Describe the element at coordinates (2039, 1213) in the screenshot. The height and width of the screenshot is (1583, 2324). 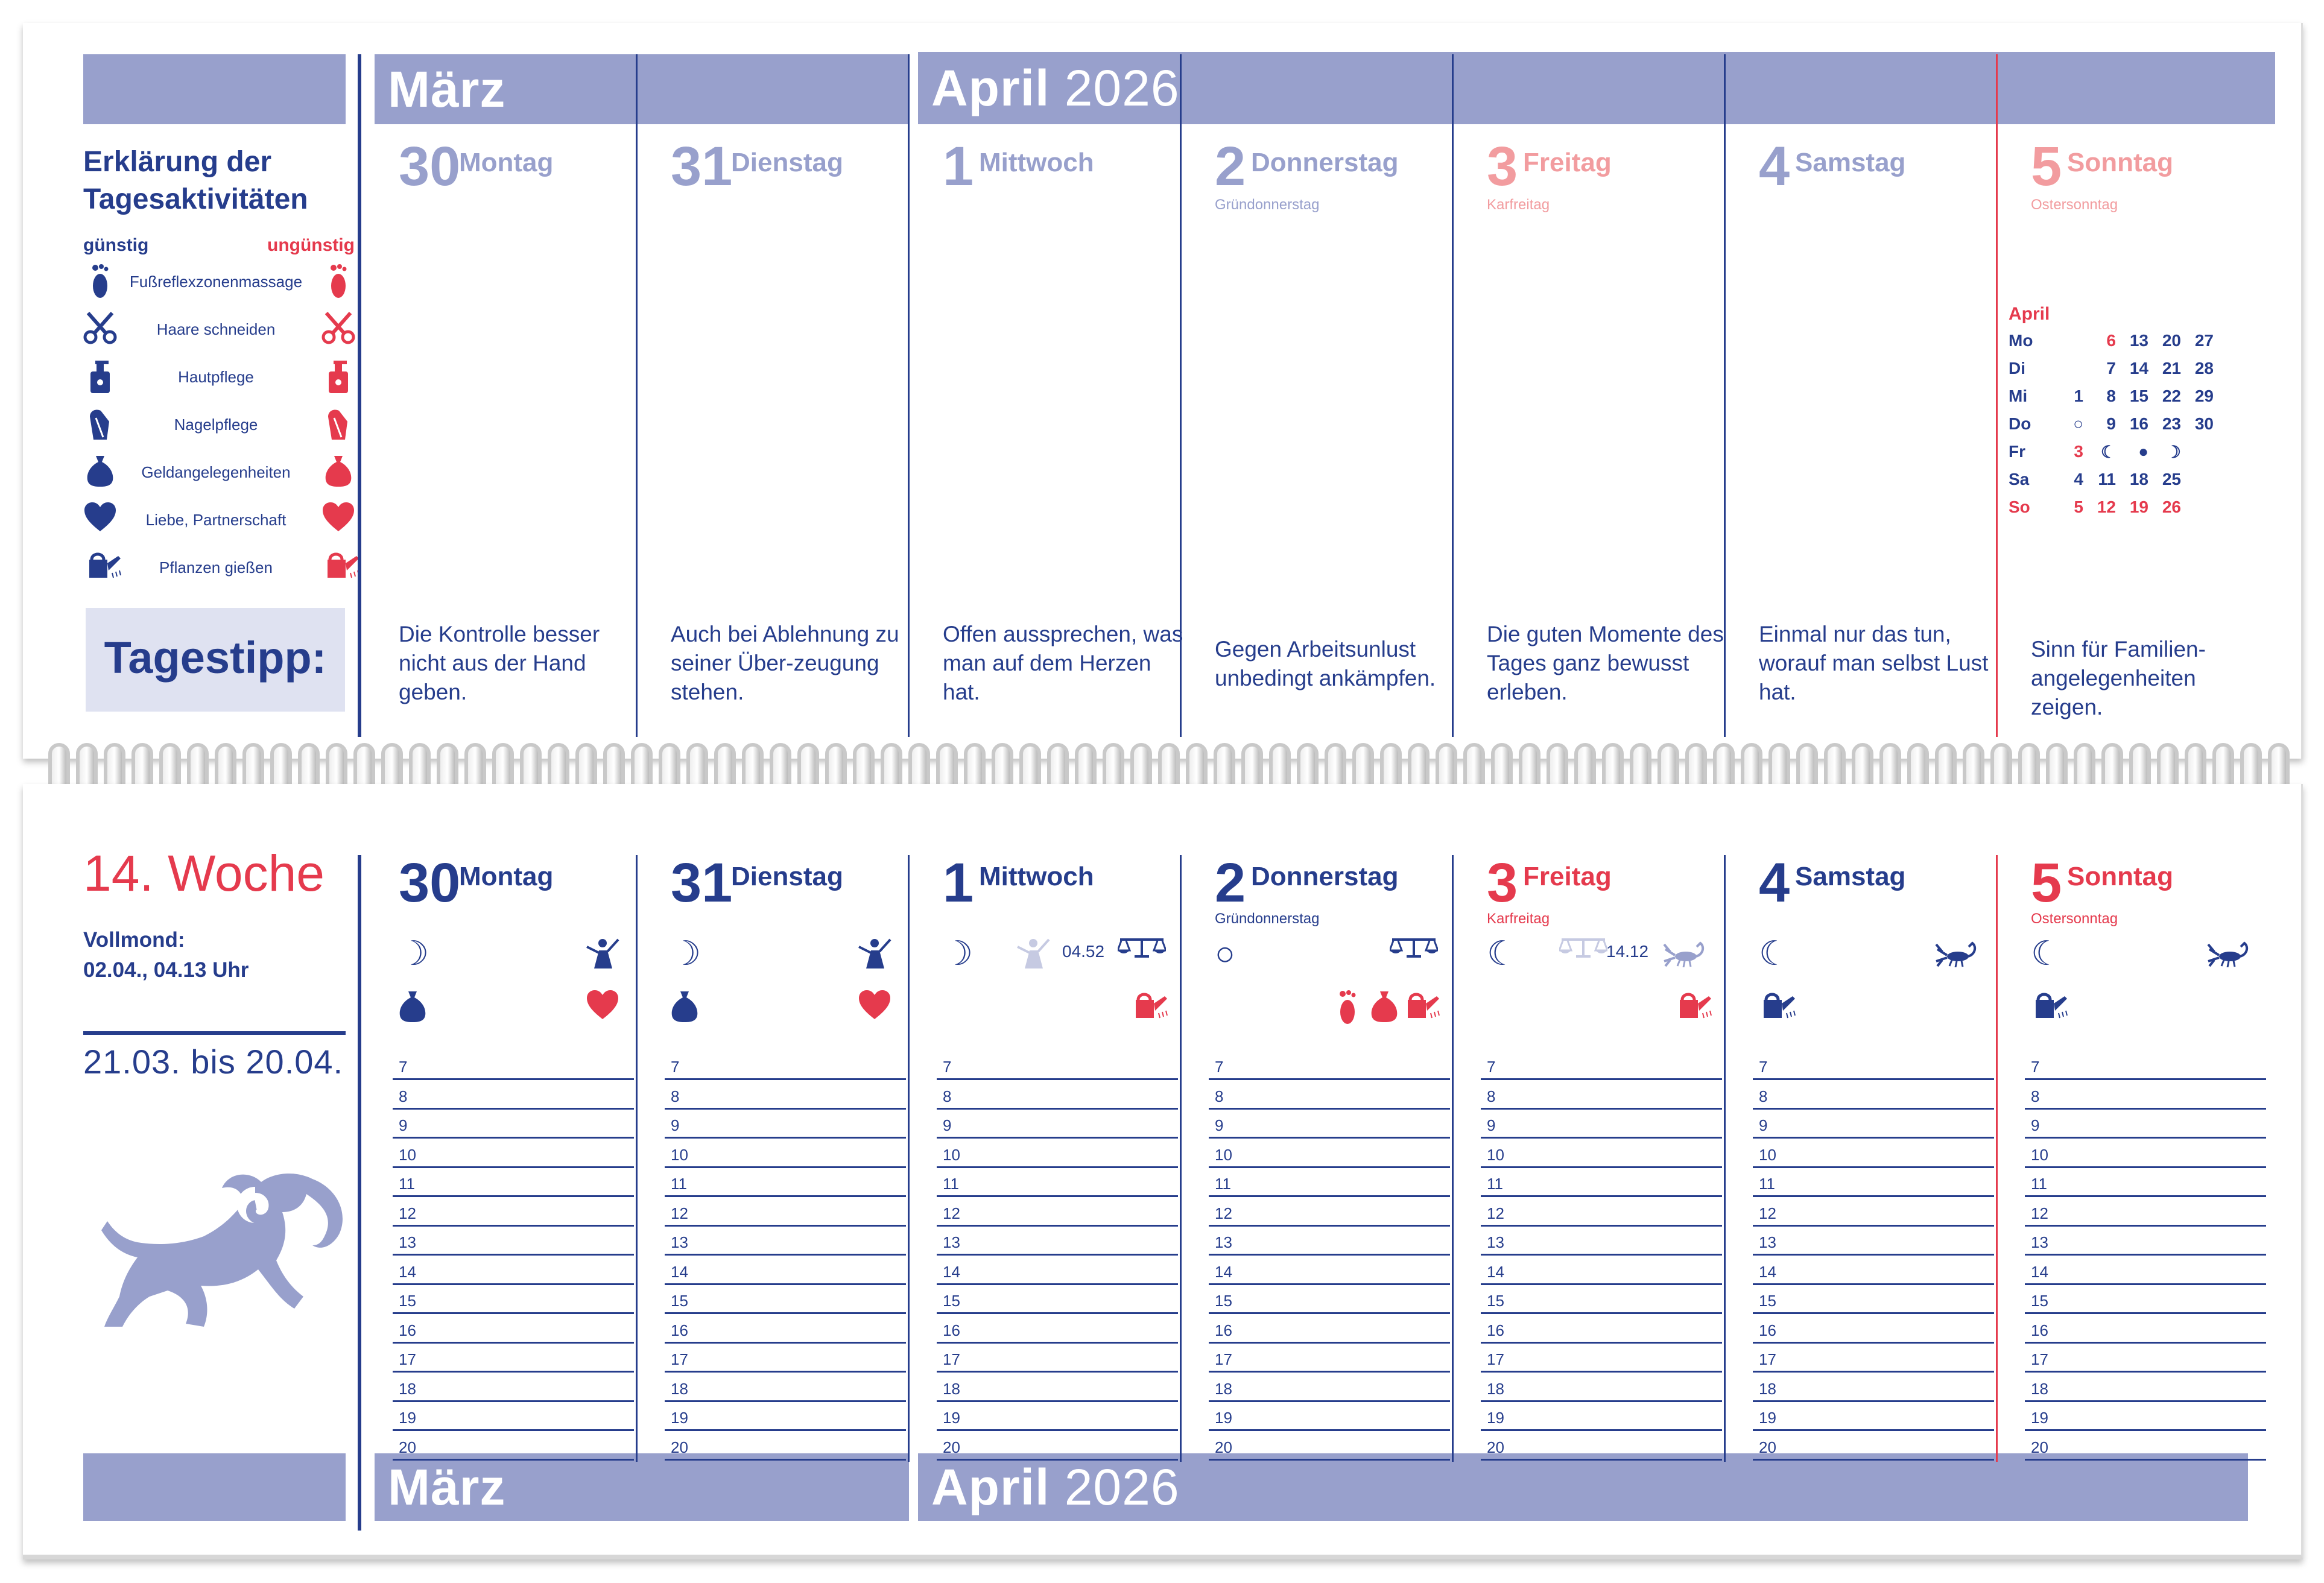
I see `hour-label: 12` at that location.